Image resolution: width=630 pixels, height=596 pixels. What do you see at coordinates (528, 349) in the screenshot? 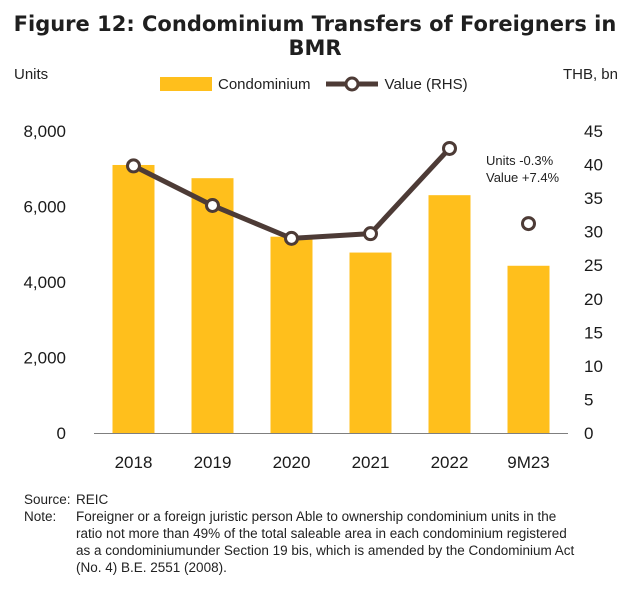
I see `bar-9M23` at bounding box center [528, 349].